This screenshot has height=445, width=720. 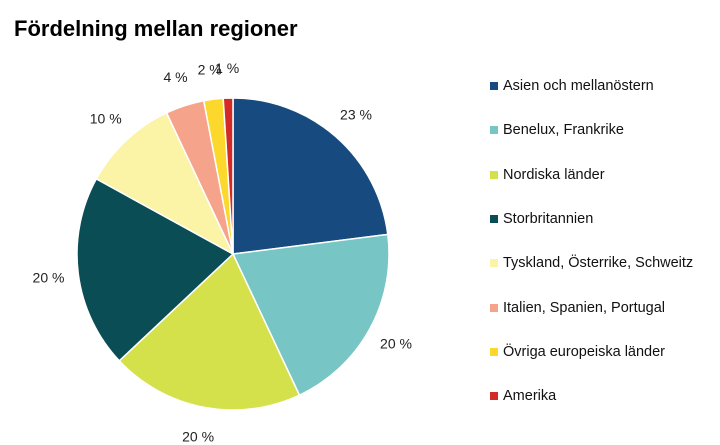 I want to click on legend-item: Nordiska länder, so click(x=603, y=175).